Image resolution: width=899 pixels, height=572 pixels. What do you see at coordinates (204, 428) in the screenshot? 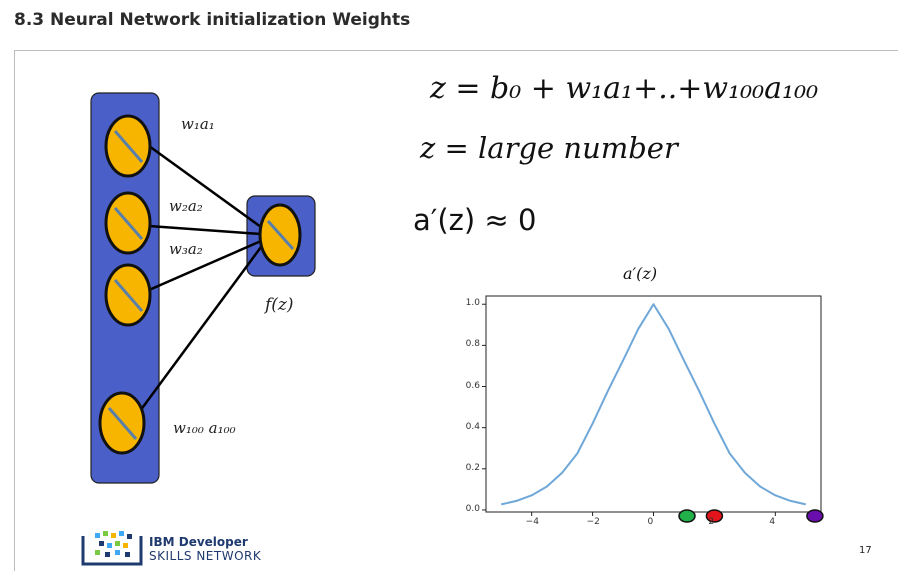
I see `weight-label-100: w₁₀₀ a₁₀₀` at bounding box center [204, 428].